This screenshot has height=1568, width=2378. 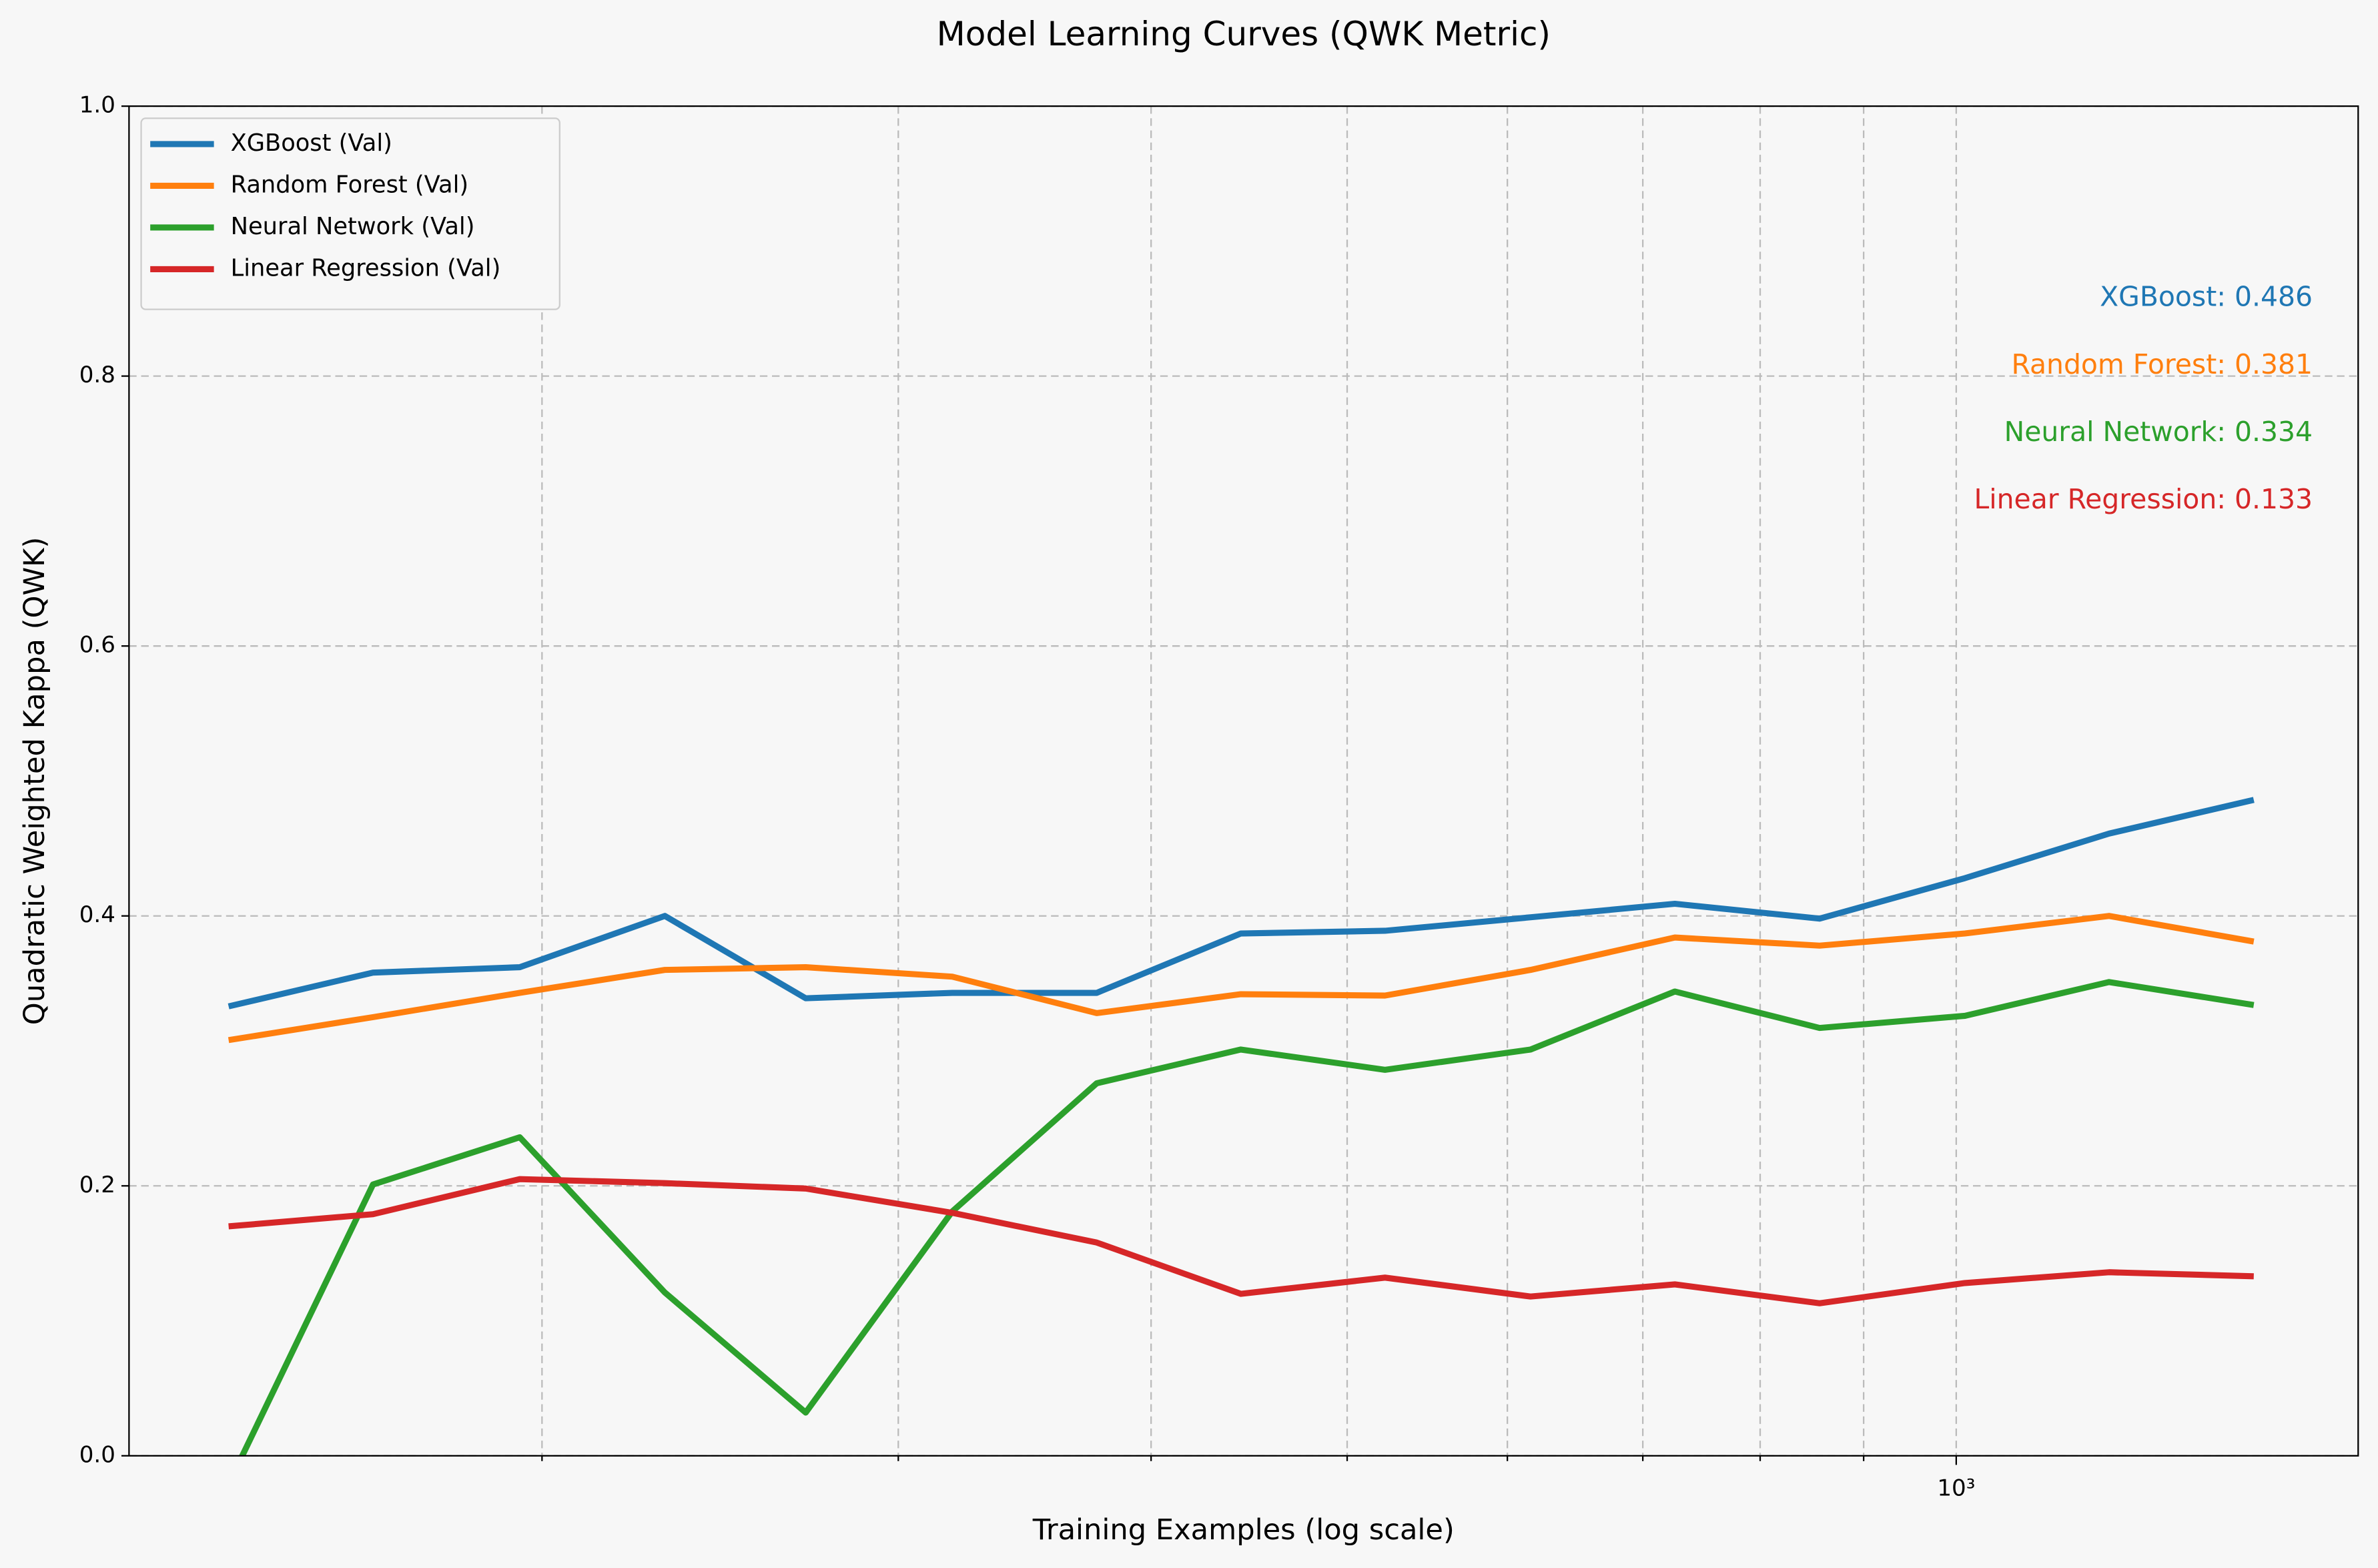 I want to click on annotation: Linear Regression: 0.133, so click(x=2143, y=499).